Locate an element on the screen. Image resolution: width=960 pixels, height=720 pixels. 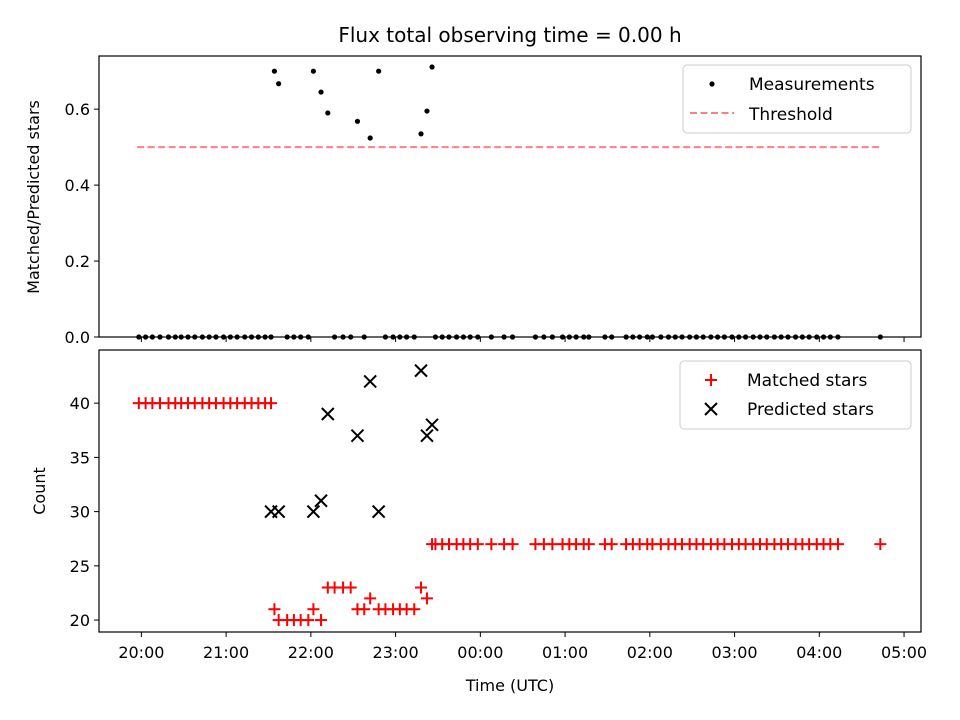
top-y-tick-label: 0.0 is located at coordinates (77, 337).